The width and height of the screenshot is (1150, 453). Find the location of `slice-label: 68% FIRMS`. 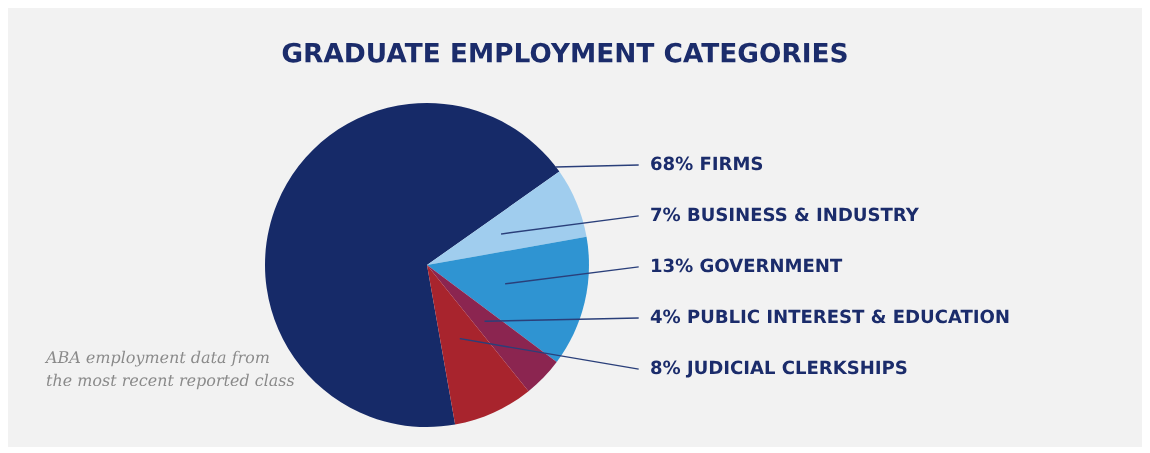

slice-label: 68% FIRMS is located at coordinates (707, 163).